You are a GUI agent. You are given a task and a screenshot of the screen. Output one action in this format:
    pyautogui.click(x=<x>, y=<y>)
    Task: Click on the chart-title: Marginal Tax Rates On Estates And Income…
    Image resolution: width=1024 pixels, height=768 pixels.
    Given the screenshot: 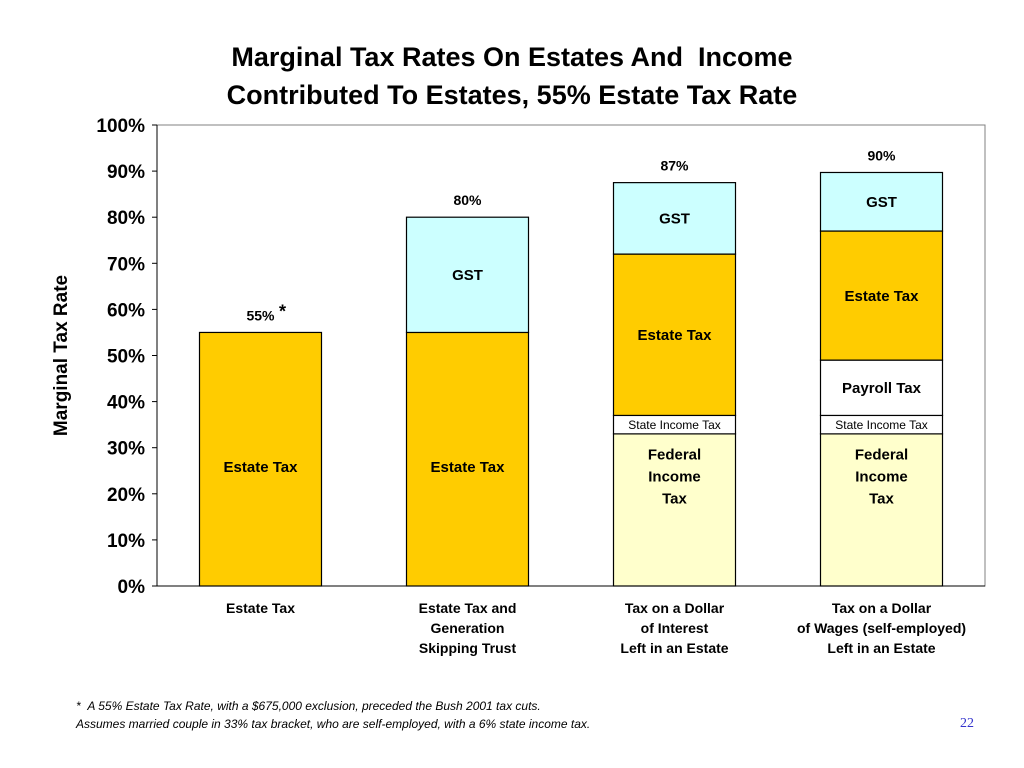 What is the action you would take?
    pyautogui.click(x=512, y=76)
    